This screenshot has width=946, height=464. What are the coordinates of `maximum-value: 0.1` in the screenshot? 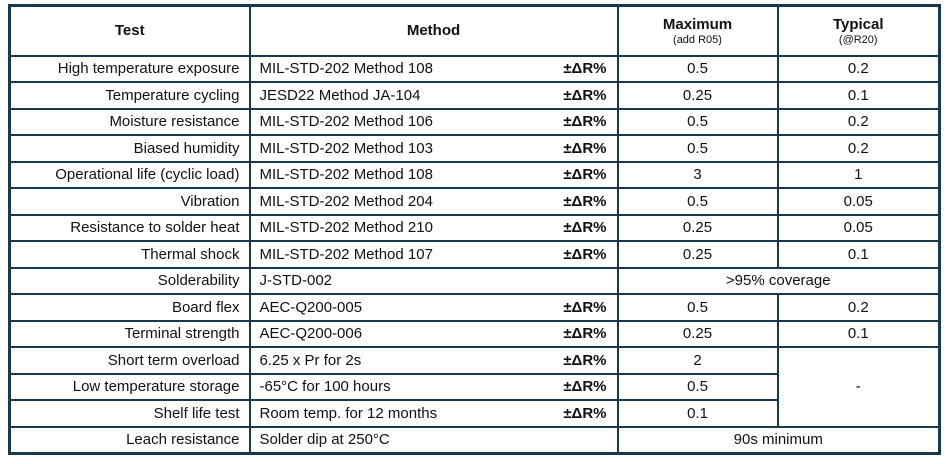 It's located at (697, 413).